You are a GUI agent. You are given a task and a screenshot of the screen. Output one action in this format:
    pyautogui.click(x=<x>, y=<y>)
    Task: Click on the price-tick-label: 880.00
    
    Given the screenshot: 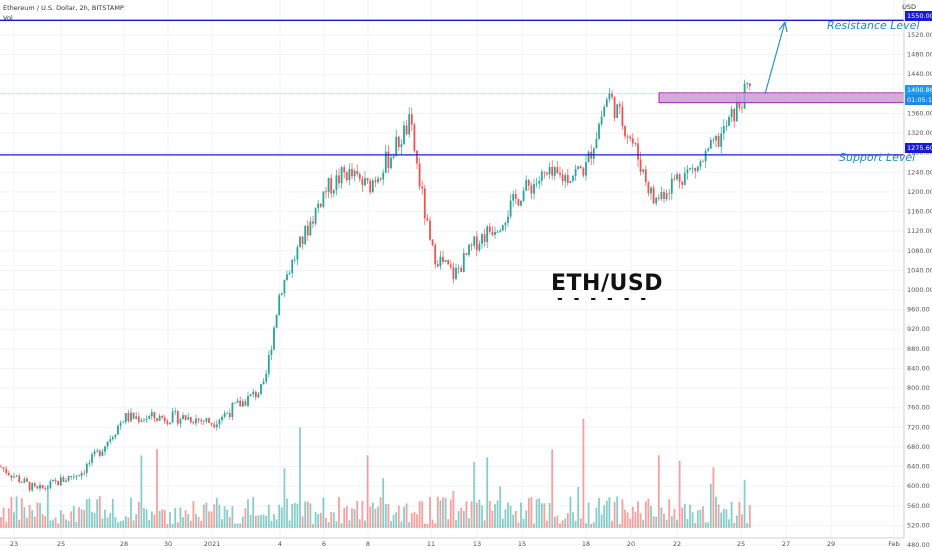 What is the action you would take?
    pyautogui.click(x=918, y=349)
    